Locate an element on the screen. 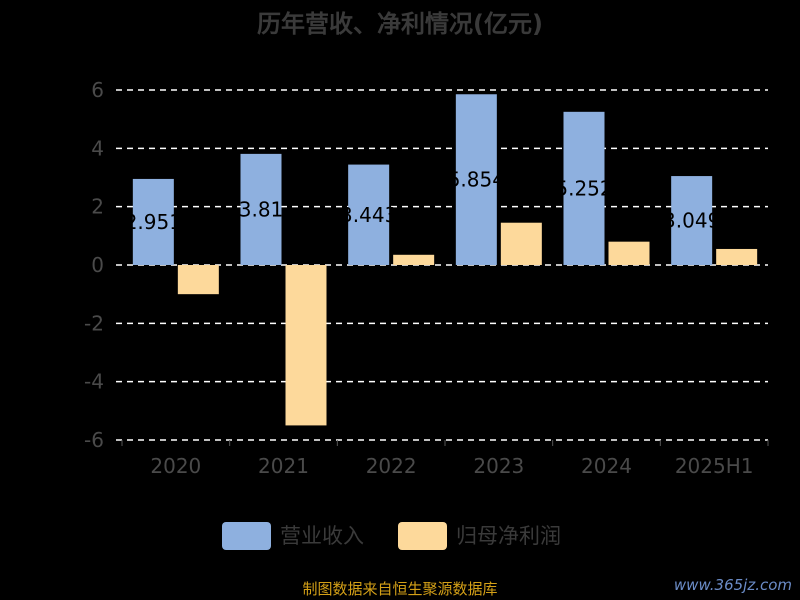 This screenshot has height=600, width=800. bar-net-profit-2023 is located at coordinates (521, 243).